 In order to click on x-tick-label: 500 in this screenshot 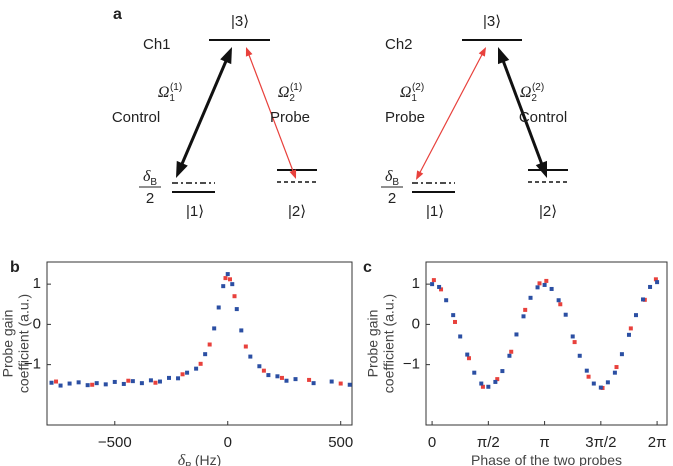, I will do `click(340, 442)`.